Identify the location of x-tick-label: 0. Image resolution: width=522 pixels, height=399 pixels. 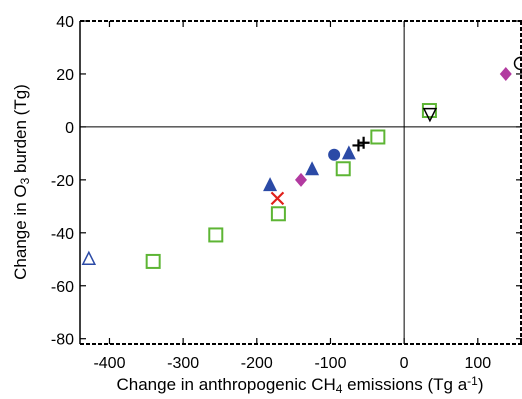
(404, 363).